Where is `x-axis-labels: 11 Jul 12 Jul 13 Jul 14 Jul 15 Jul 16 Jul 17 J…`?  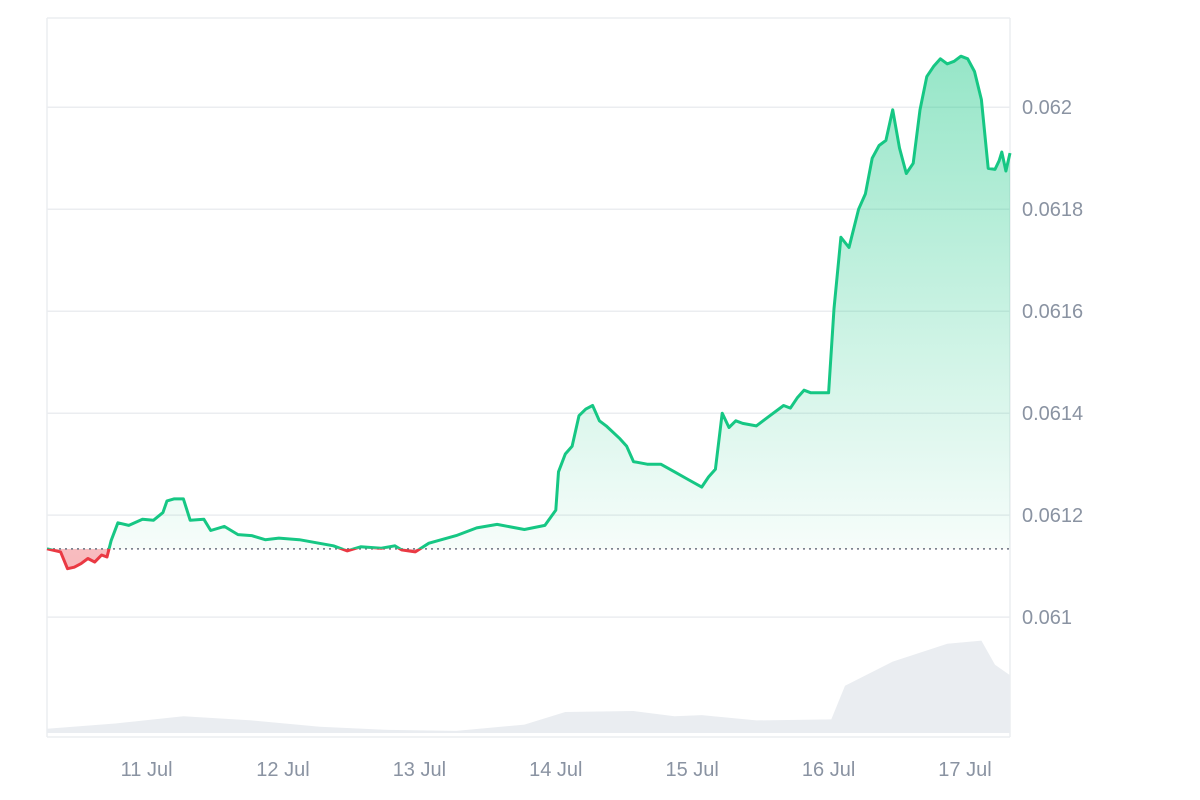 x-axis-labels: 11 Jul 12 Jul 13 Jul 14 Jul 15 Jul 16 Jul 17 J… is located at coordinates (556, 770).